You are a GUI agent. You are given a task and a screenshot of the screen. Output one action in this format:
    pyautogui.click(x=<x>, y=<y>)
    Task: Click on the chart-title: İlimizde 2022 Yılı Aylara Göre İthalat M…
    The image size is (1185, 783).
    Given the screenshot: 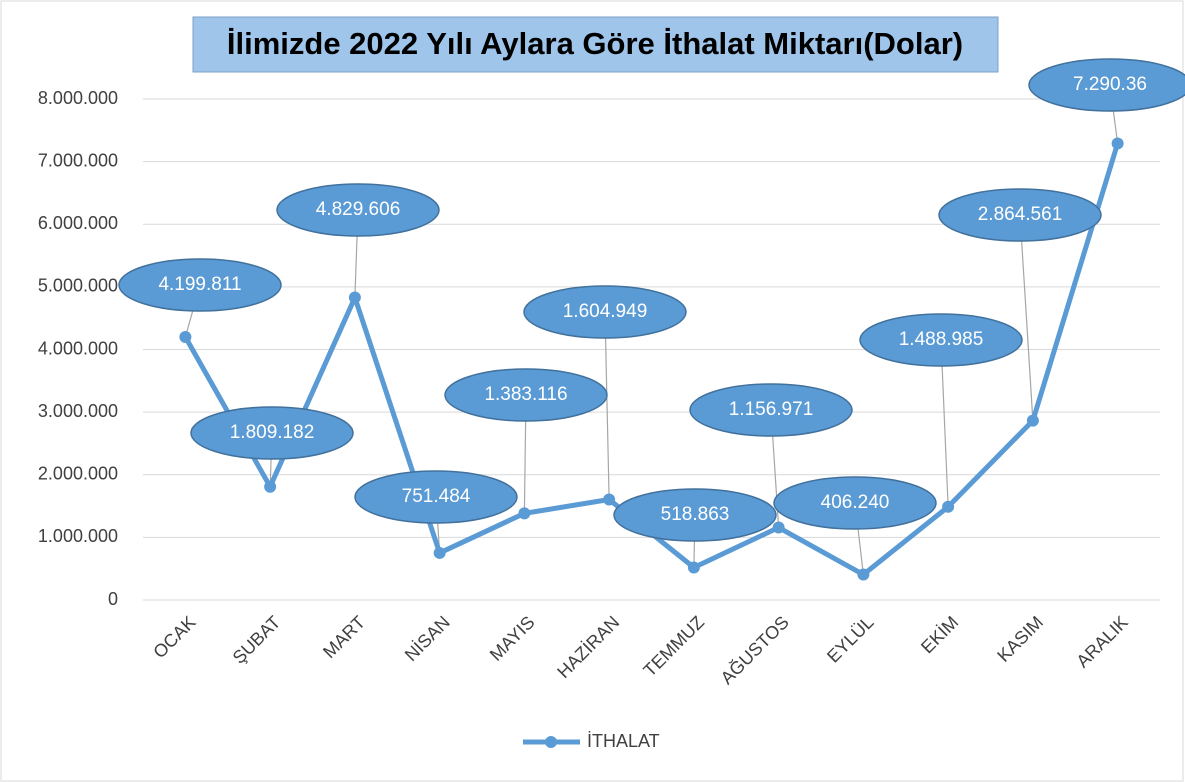 What is the action you would take?
    pyautogui.click(x=595, y=43)
    